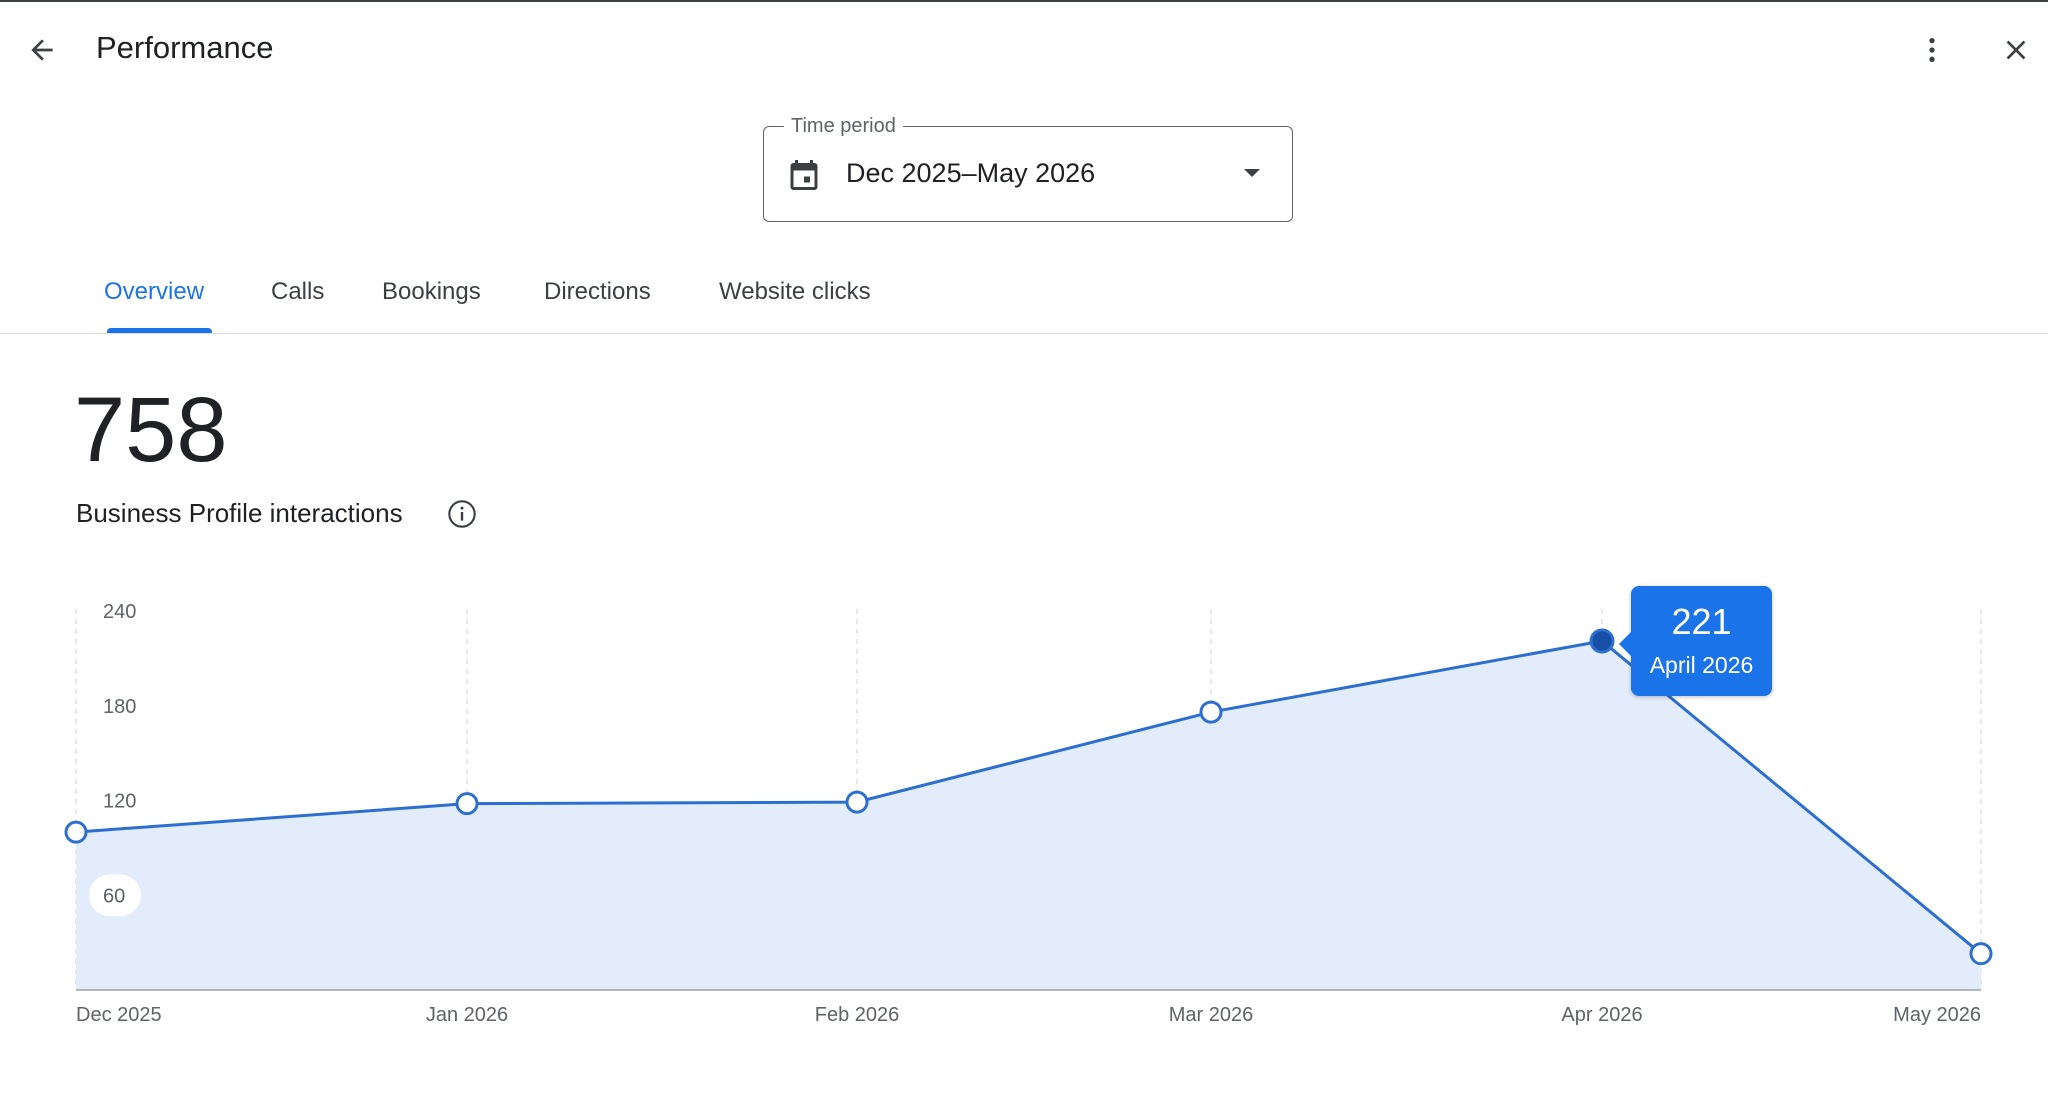 The image size is (2048, 1111). What do you see at coordinates (597, 291) in the screenshot?
I see `tab-directions: Directions` at bounding box center [597, 291].